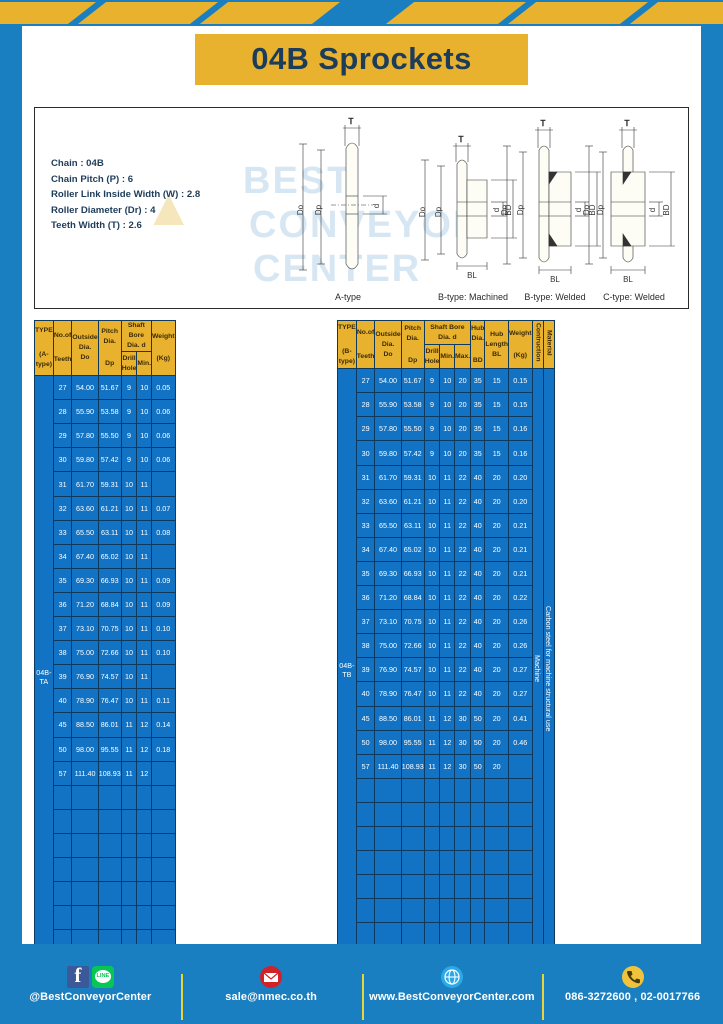 The width and height of the screenshot is (723, 1024). Describe the element at coordinates (62, 749) in the screenshot. I see `cell-teeth: 50` at that location.